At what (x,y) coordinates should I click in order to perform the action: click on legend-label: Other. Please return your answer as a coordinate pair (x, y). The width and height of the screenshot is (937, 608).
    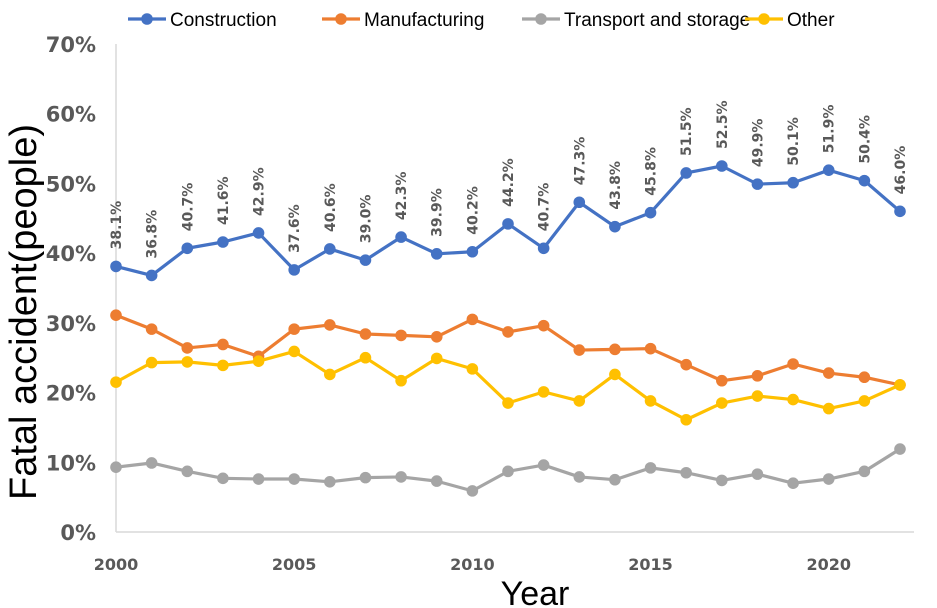
    Looking at the image, I should click on (811, 20).